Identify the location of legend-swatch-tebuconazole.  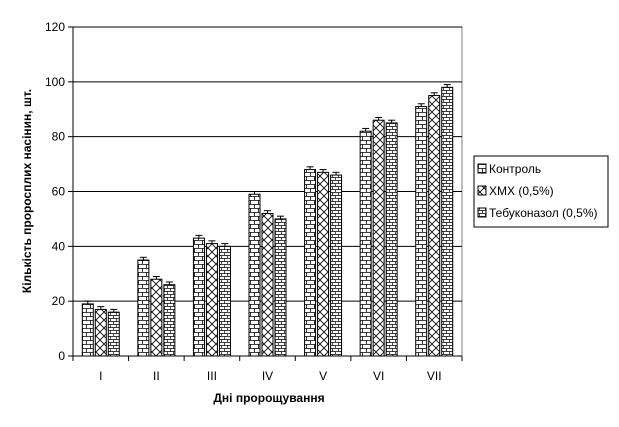
(482, 212).